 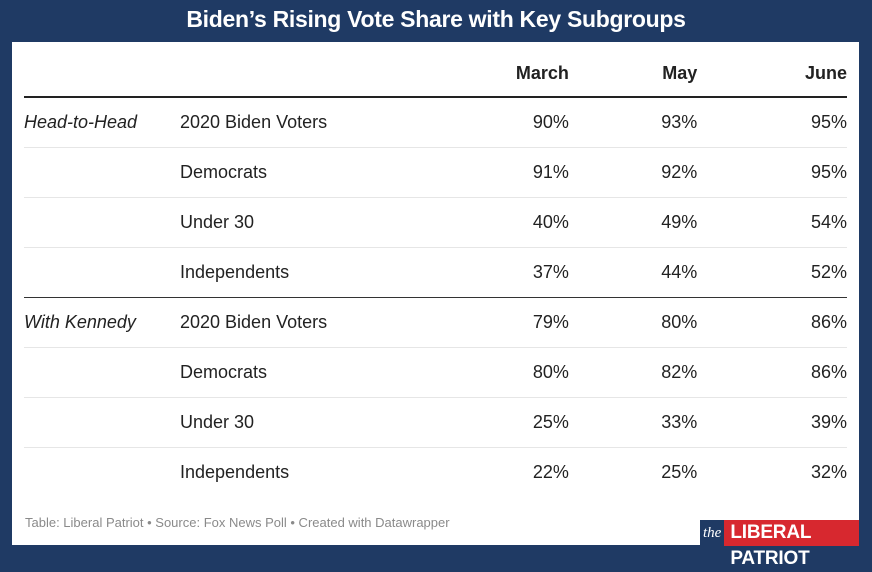 I want to click on logo-name: LIBERAL PATRIOT, so click(x=791, y=544).